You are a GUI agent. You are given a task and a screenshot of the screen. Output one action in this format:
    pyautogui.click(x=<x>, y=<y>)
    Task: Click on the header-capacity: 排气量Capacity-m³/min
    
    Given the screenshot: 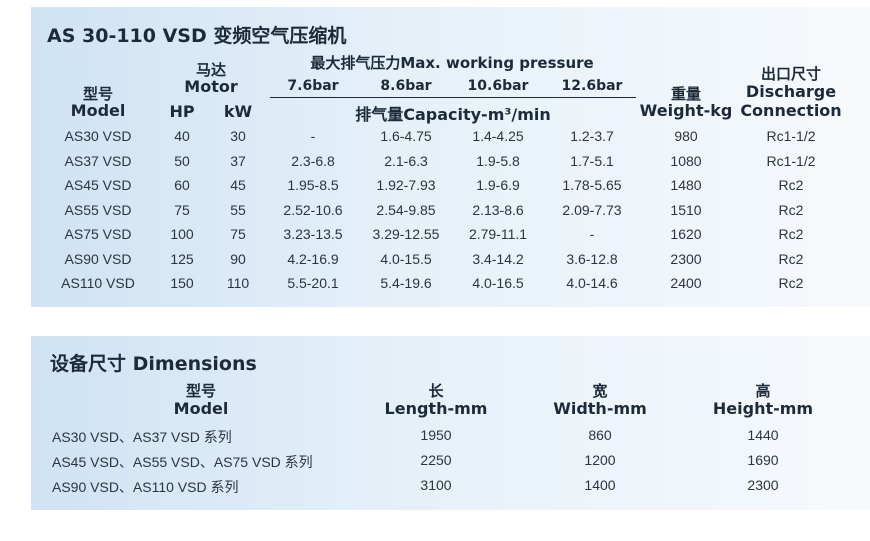 What is the action you would take?
    pyautogui.click(x=453, y=114)
    